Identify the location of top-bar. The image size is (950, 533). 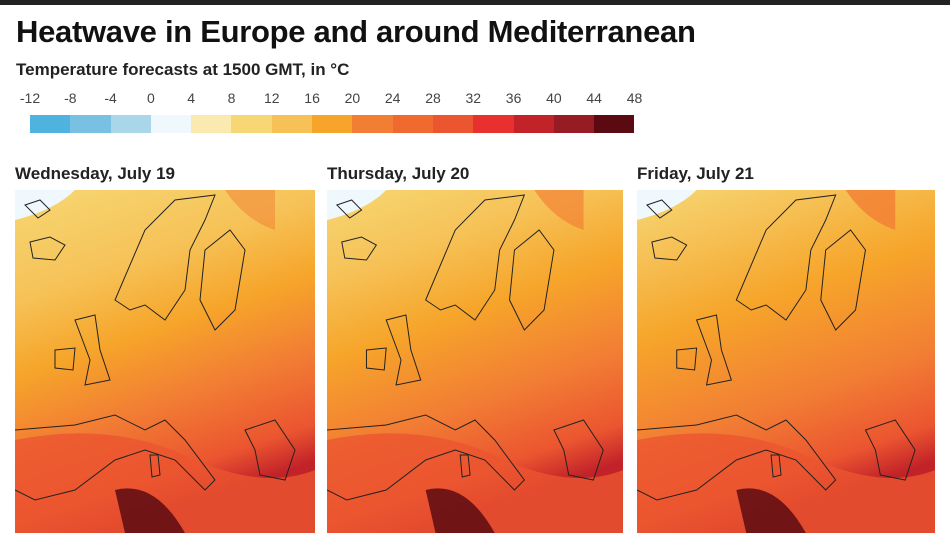
(475, 2).